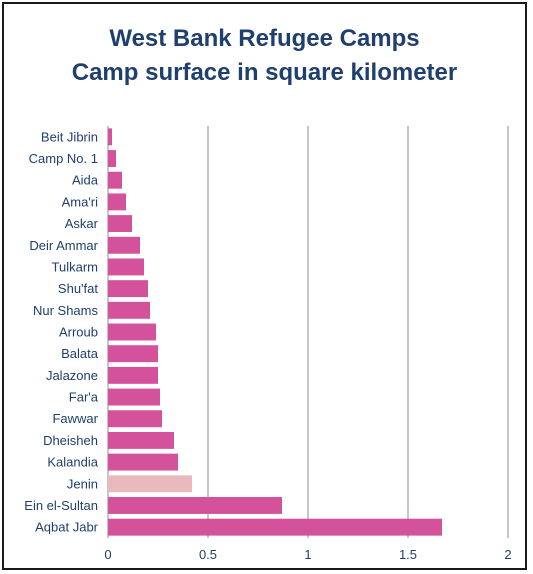  What do you see at coordinates (78, 332) in the screenshot?
I see `category-label: Arroub` at bounding box center [78, 332].